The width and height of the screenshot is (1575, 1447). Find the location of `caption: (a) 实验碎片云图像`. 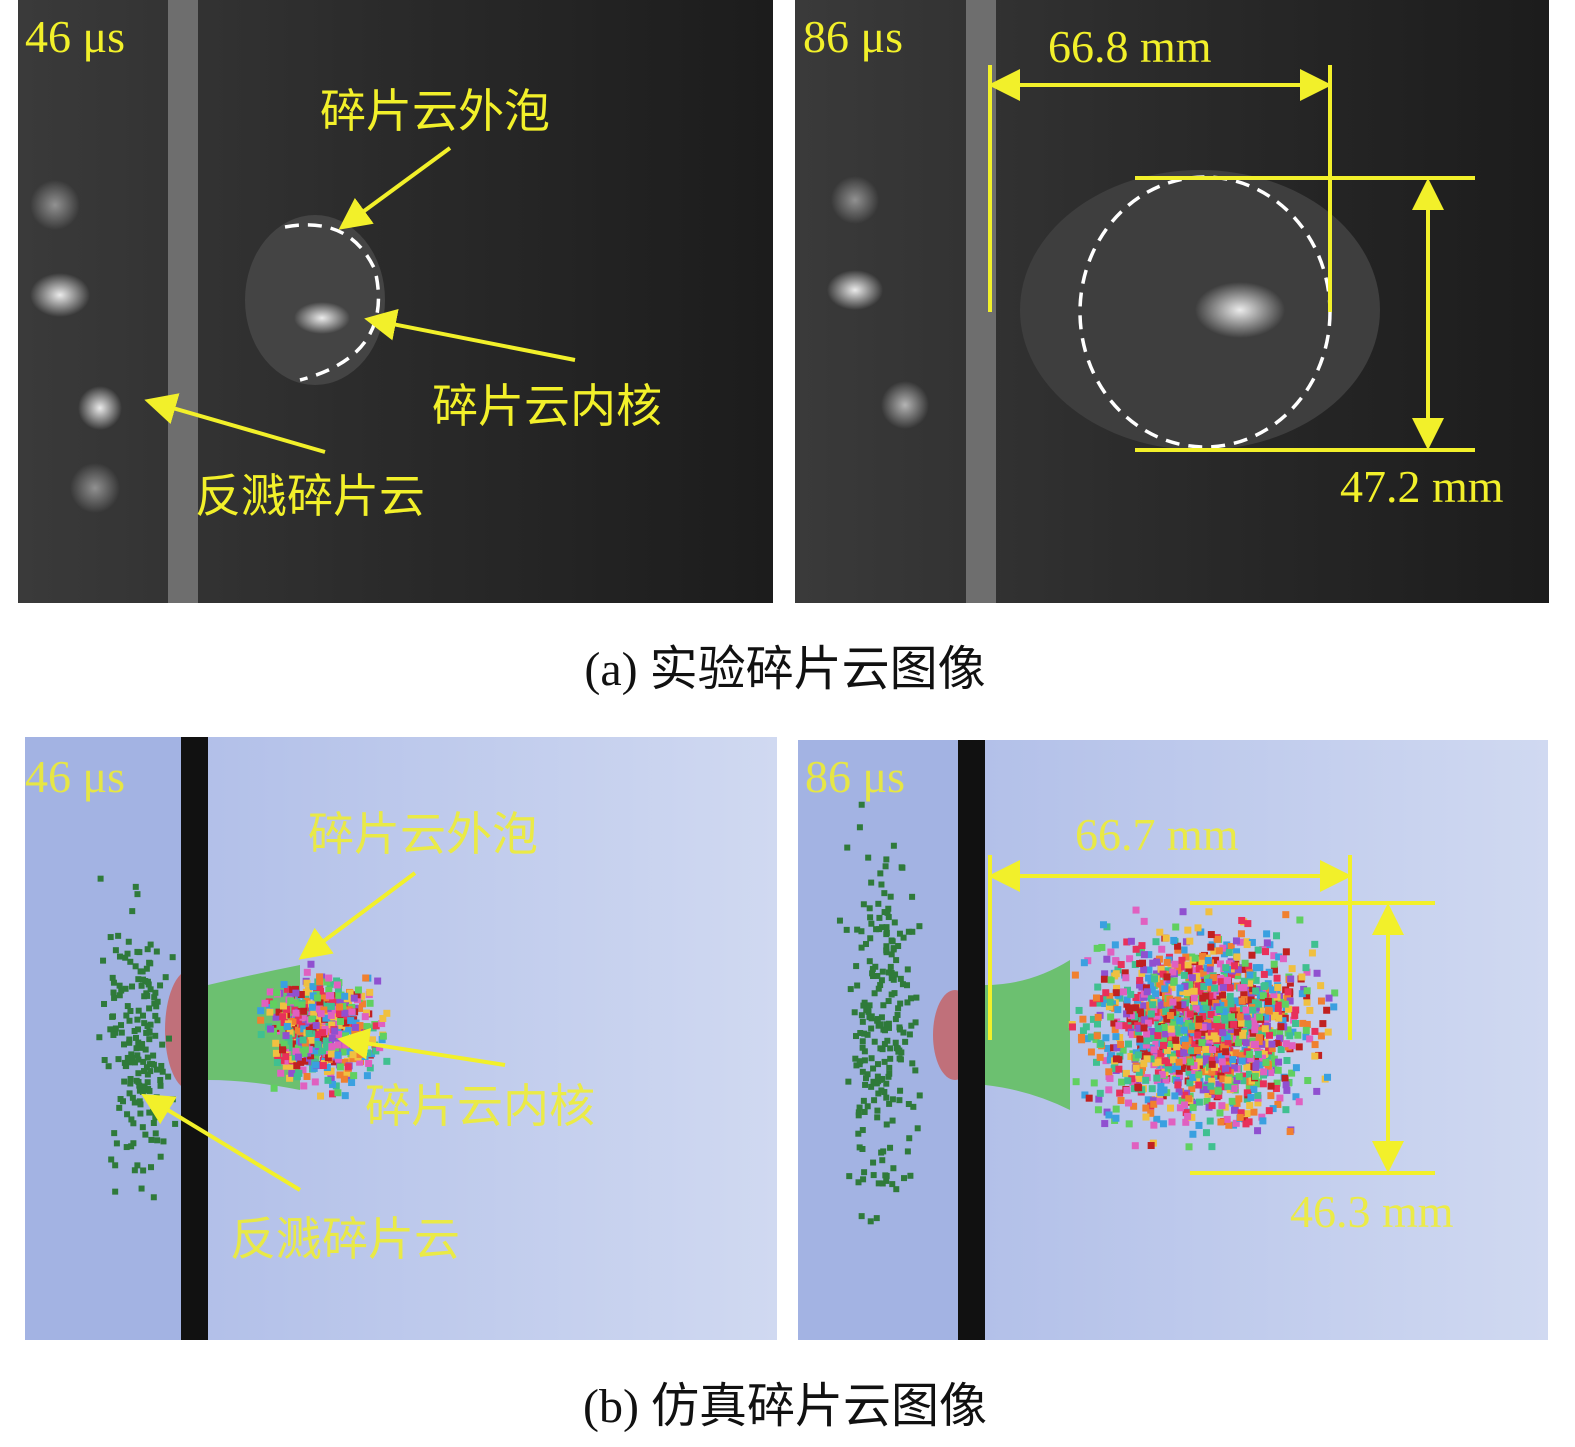

caption: (a) 实验碎片云图像 is located at coordinates (784, 669).